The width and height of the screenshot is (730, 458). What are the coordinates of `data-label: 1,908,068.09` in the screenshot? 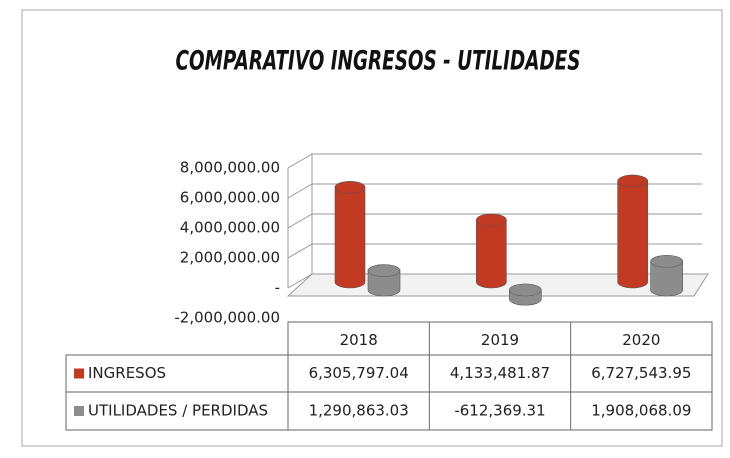 It's located at (641, 411).